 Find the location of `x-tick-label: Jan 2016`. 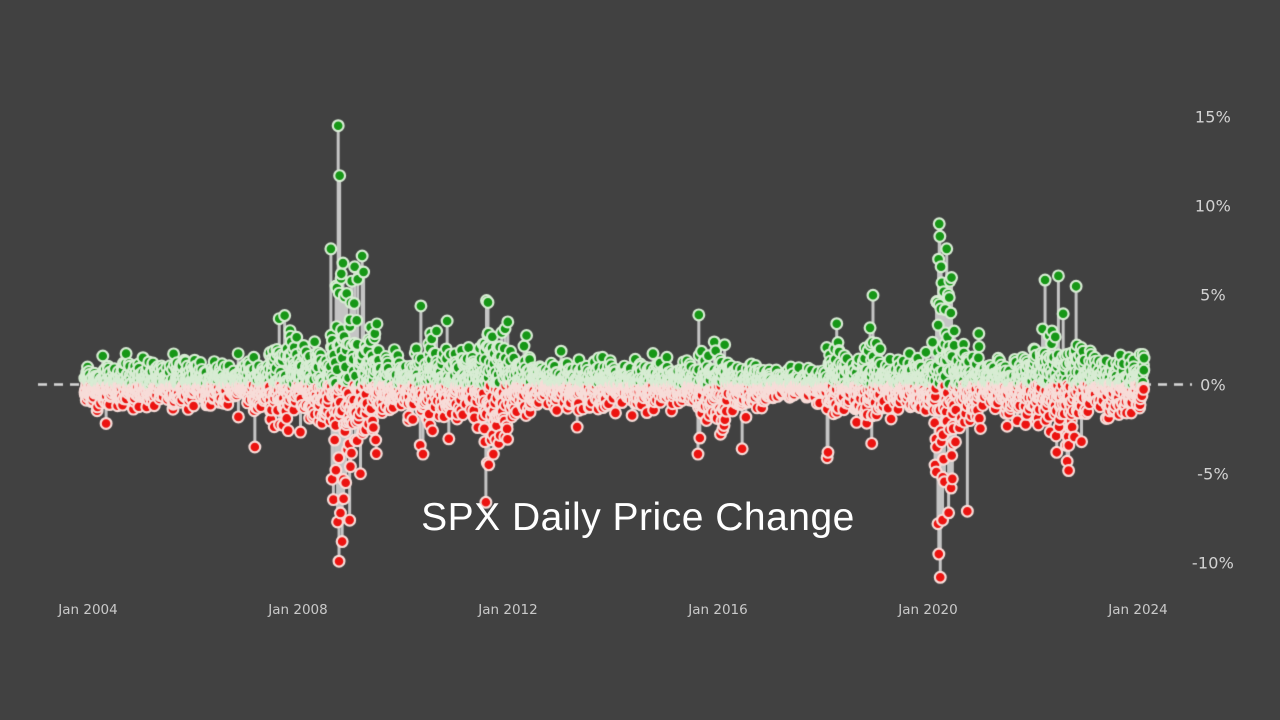

x-tick-label: Jan 2016 is located at coordinates (718, 610).